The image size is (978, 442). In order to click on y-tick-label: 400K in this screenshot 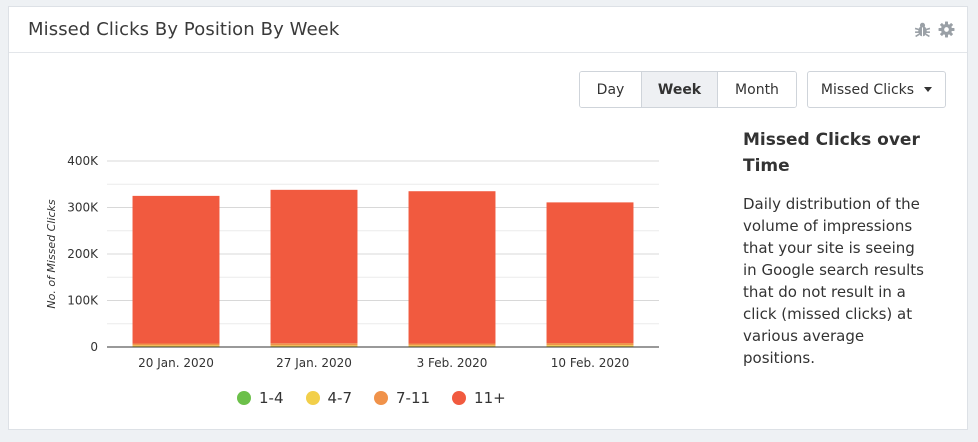, I will do `click(83, 161)`.